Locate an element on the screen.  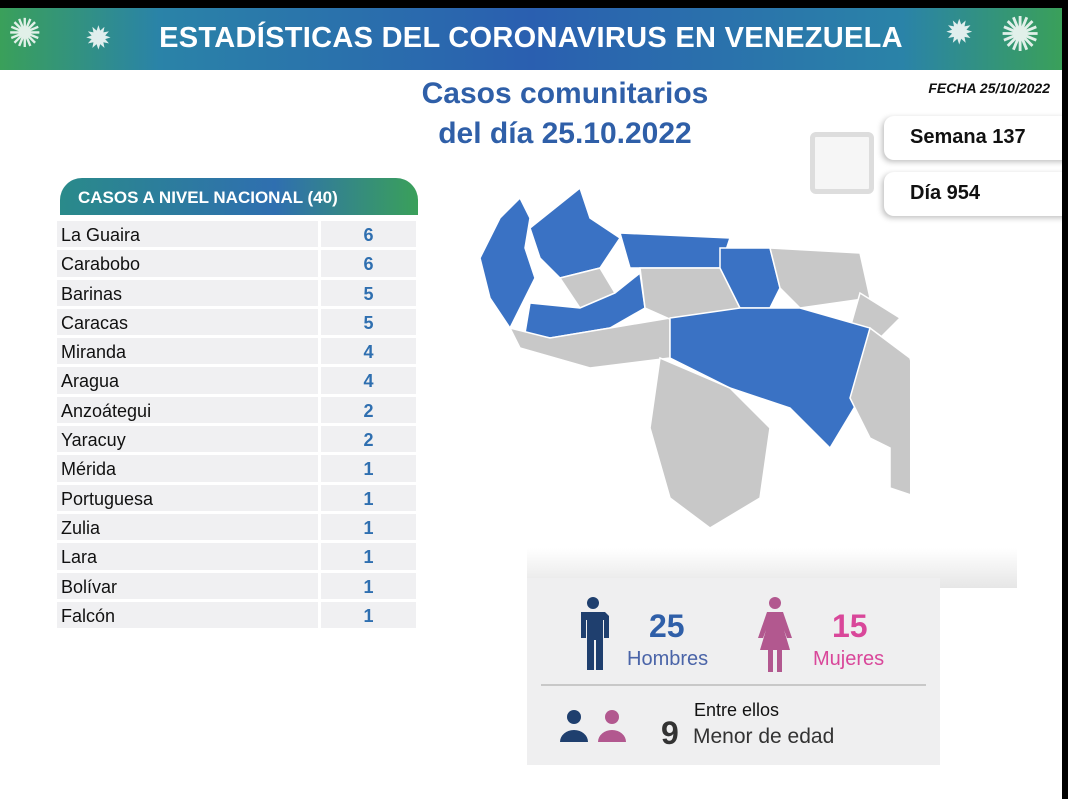
table-row: Aragua 4 is located at coordinates (238, 381).